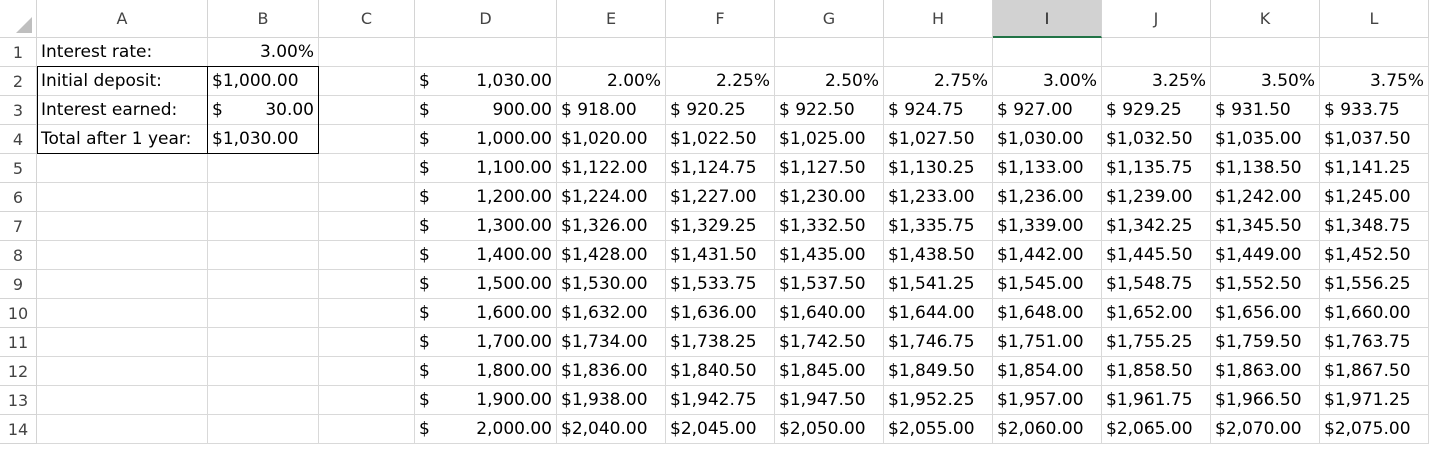  Describe the element at coordinates (720, 110) in the screenshot. I see `cell-f3: $ 920.25` at that location.